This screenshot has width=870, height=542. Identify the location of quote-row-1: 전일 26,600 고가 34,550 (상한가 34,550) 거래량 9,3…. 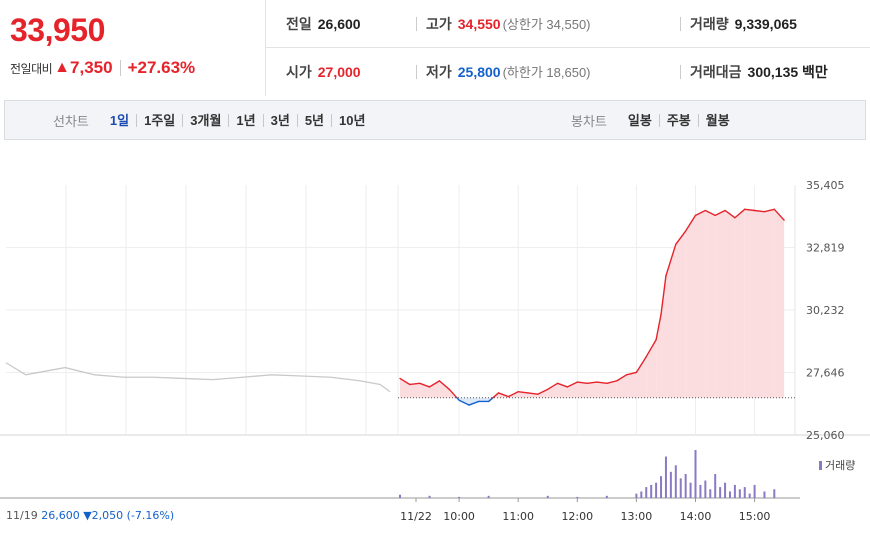
(568, 24).